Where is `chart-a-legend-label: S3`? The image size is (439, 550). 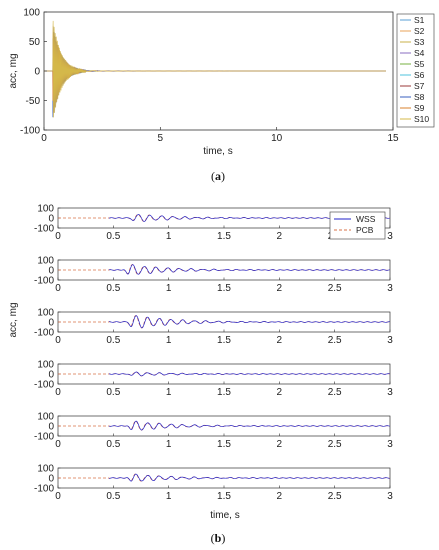
chart-a-legend-label: S3 is located at coordinates (419, 42).